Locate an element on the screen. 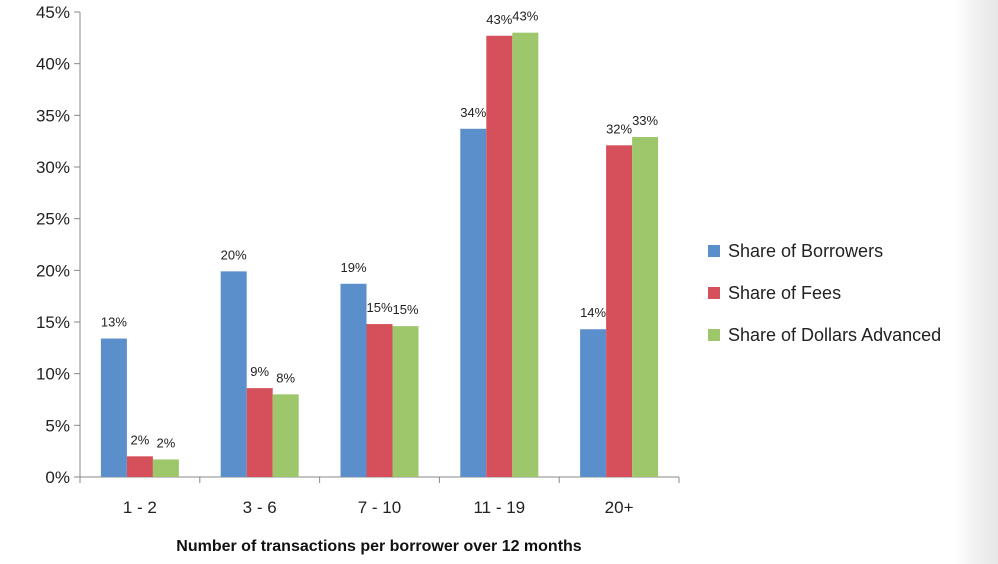 This screenshot has height=564, width=998. y-tick-label: 35% is located at coordinates (53, 115).